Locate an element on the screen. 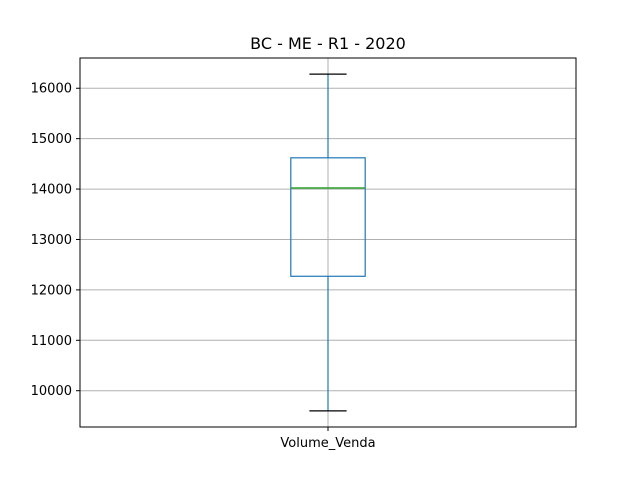  y-tick-label: 10000 is located at coordinates (51, 391).